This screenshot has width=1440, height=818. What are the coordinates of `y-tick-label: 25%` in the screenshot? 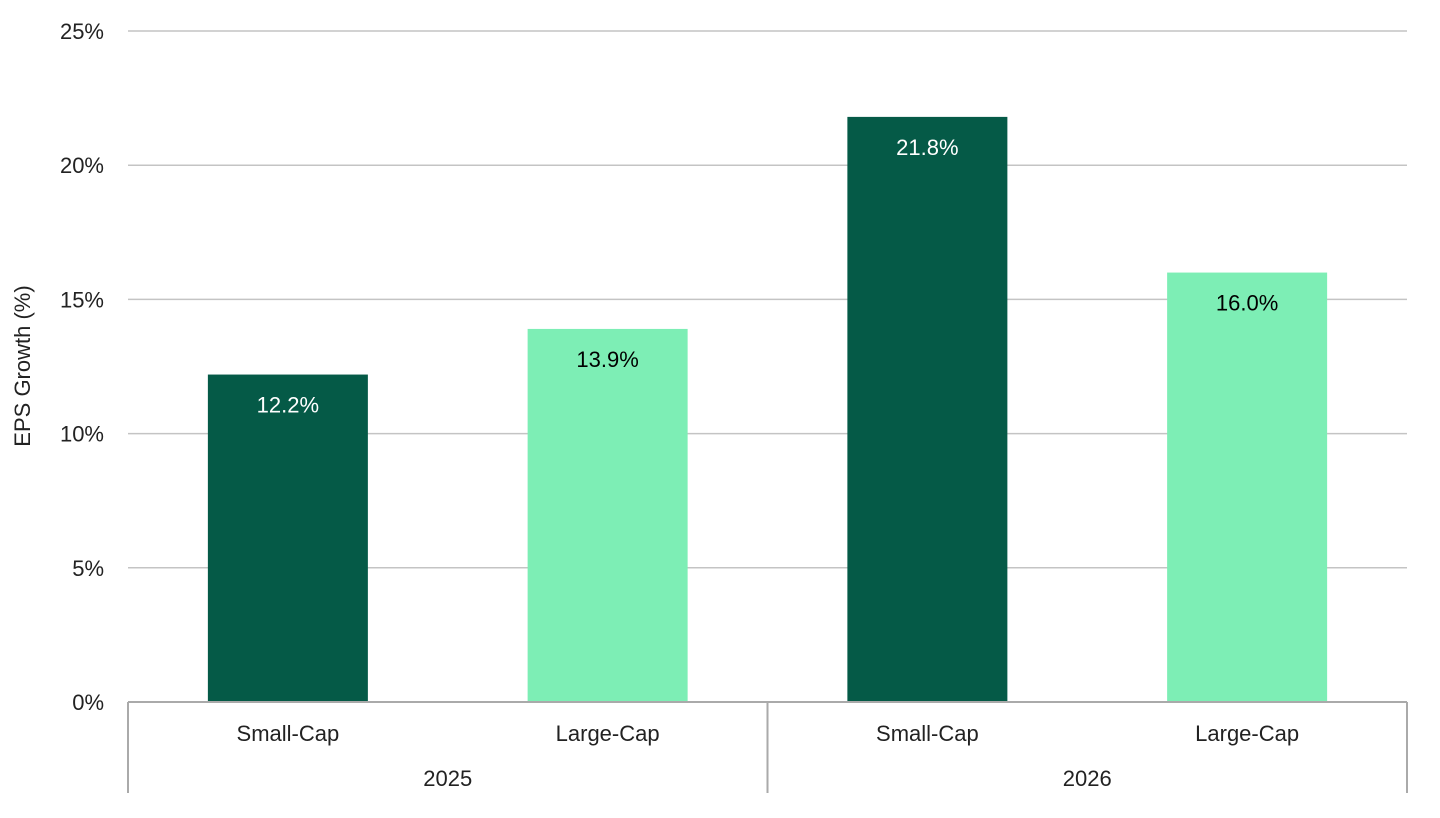 It's located at (82, 31).